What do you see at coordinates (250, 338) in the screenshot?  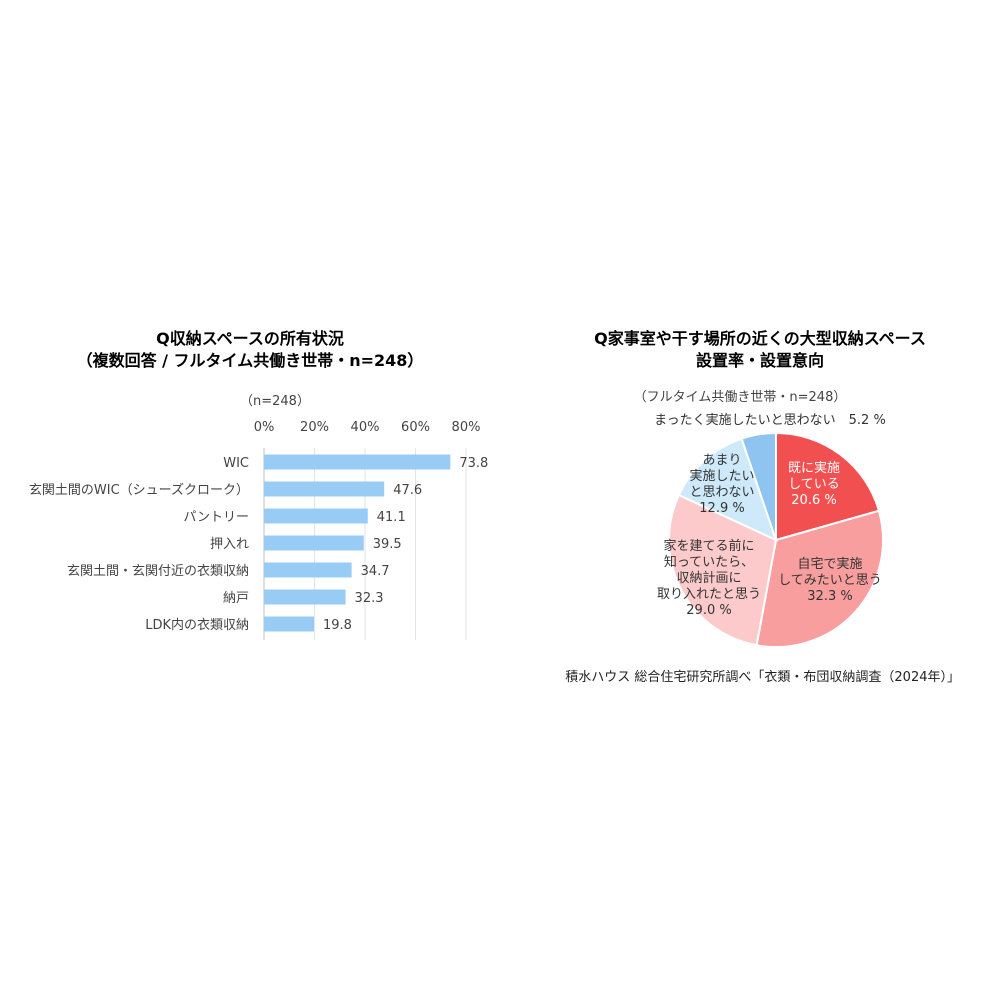 I see `bar-chart-title-line-1: Q収納スペースの所有状況` at bounding box center [250, 338].